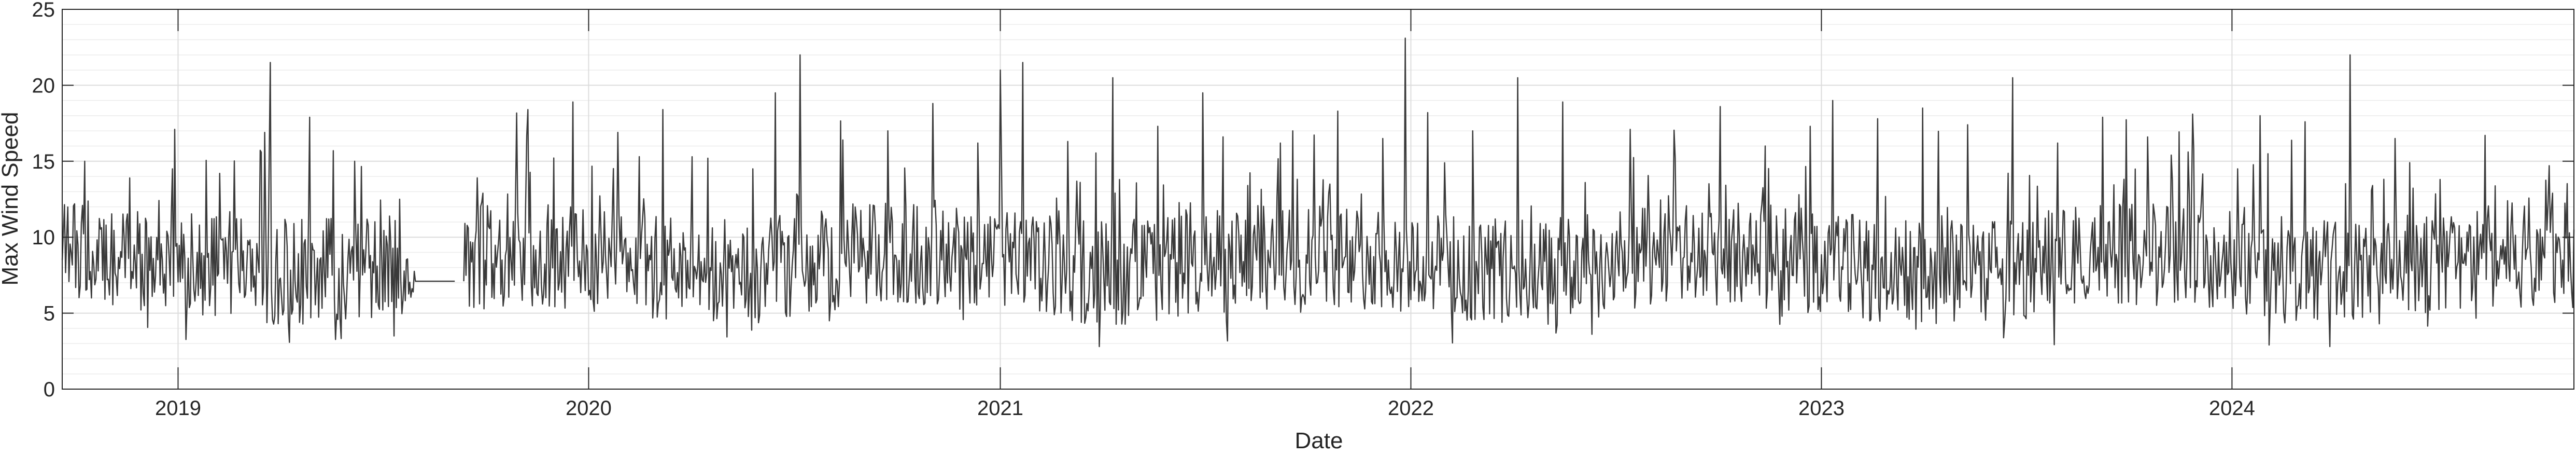 The height and width of the screenshot is (455, 2576). What do you see at coordinates (2232, 409) in the screenshot?
I see `x-tick-label: 2024` at bounding box center [2232, 409].